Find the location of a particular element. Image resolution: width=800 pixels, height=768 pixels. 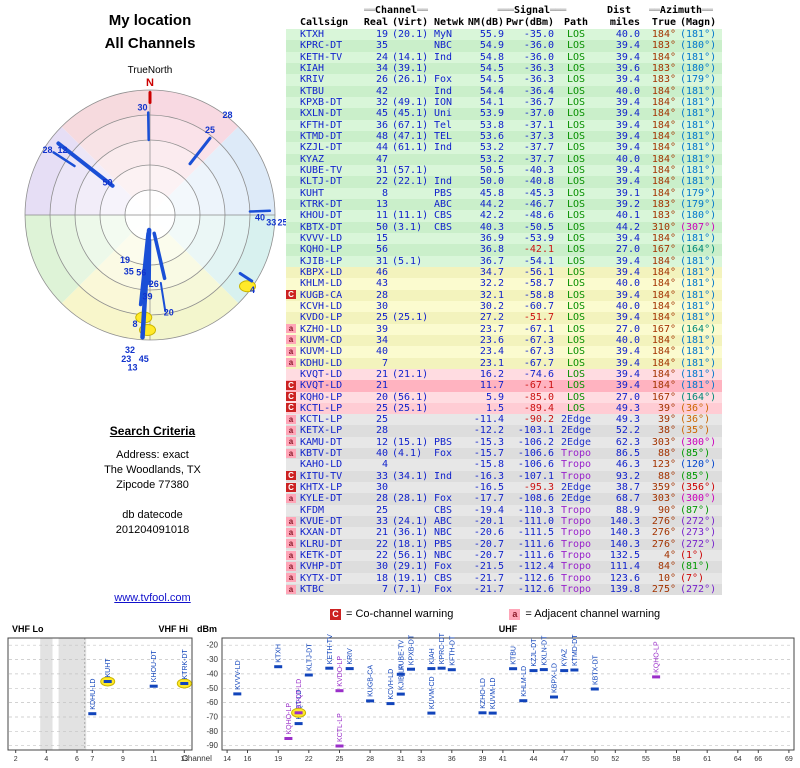

noise-margin-db: 32.2 is located at coordinates (491, 284).